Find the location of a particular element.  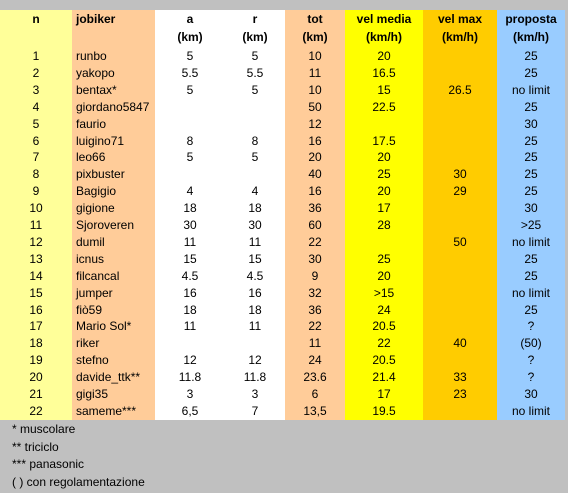

header-cell: vel media is located at coordinates (384, 19).